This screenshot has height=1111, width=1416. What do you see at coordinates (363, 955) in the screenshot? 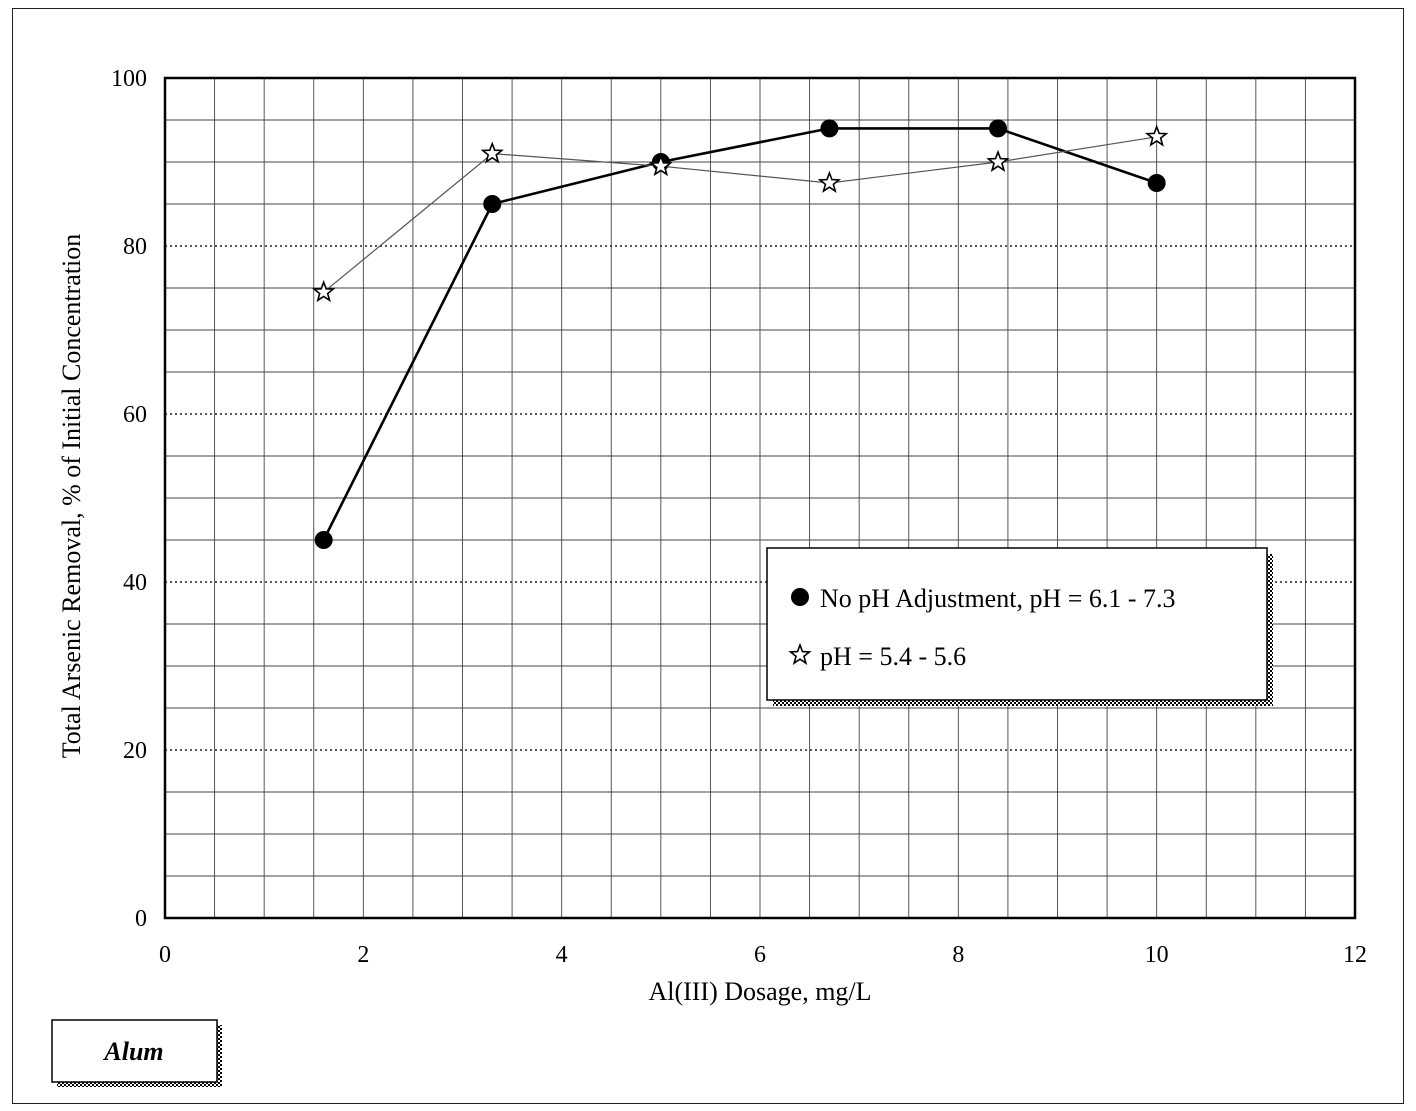
I see `x-tick-label: 2` at bounding box center [363, 955].